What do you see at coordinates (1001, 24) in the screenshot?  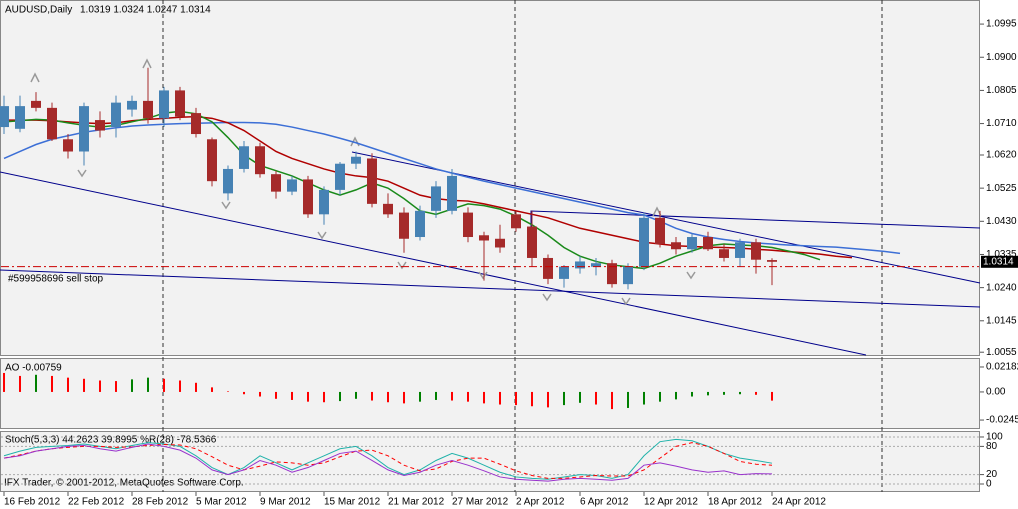 I see `y-tick-label: 1.0995` at bounding box center [1001, 24].